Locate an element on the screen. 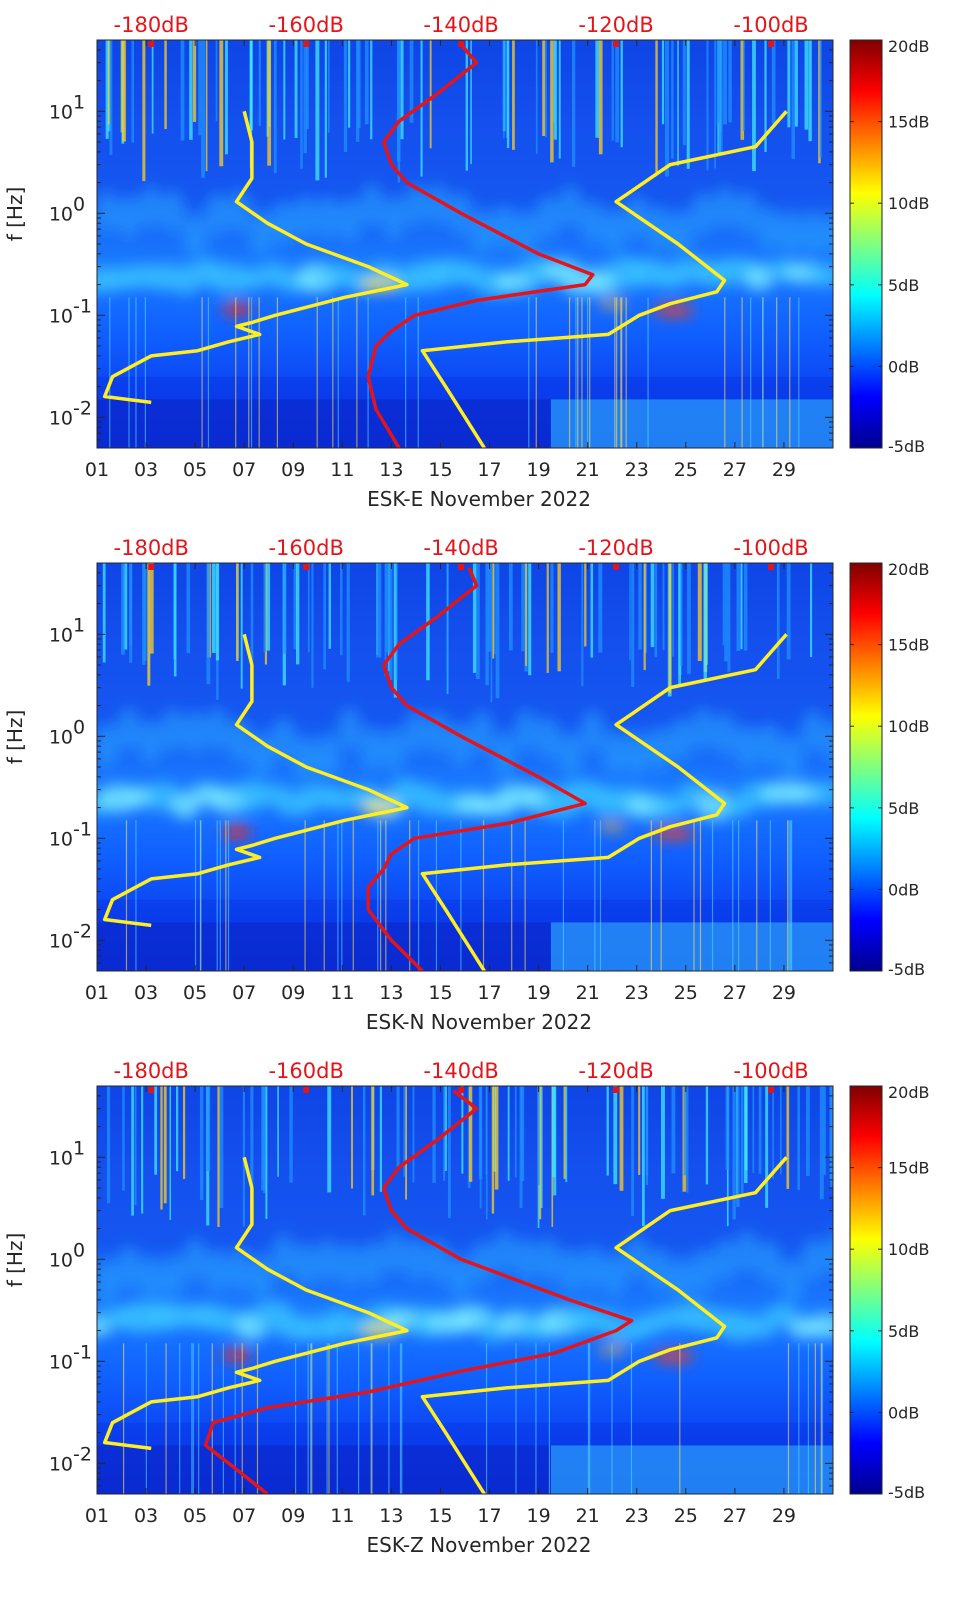 The image size is (962, 1599). x-axis-label: ESK-E November 2022 is located at coordinates (479, 499).